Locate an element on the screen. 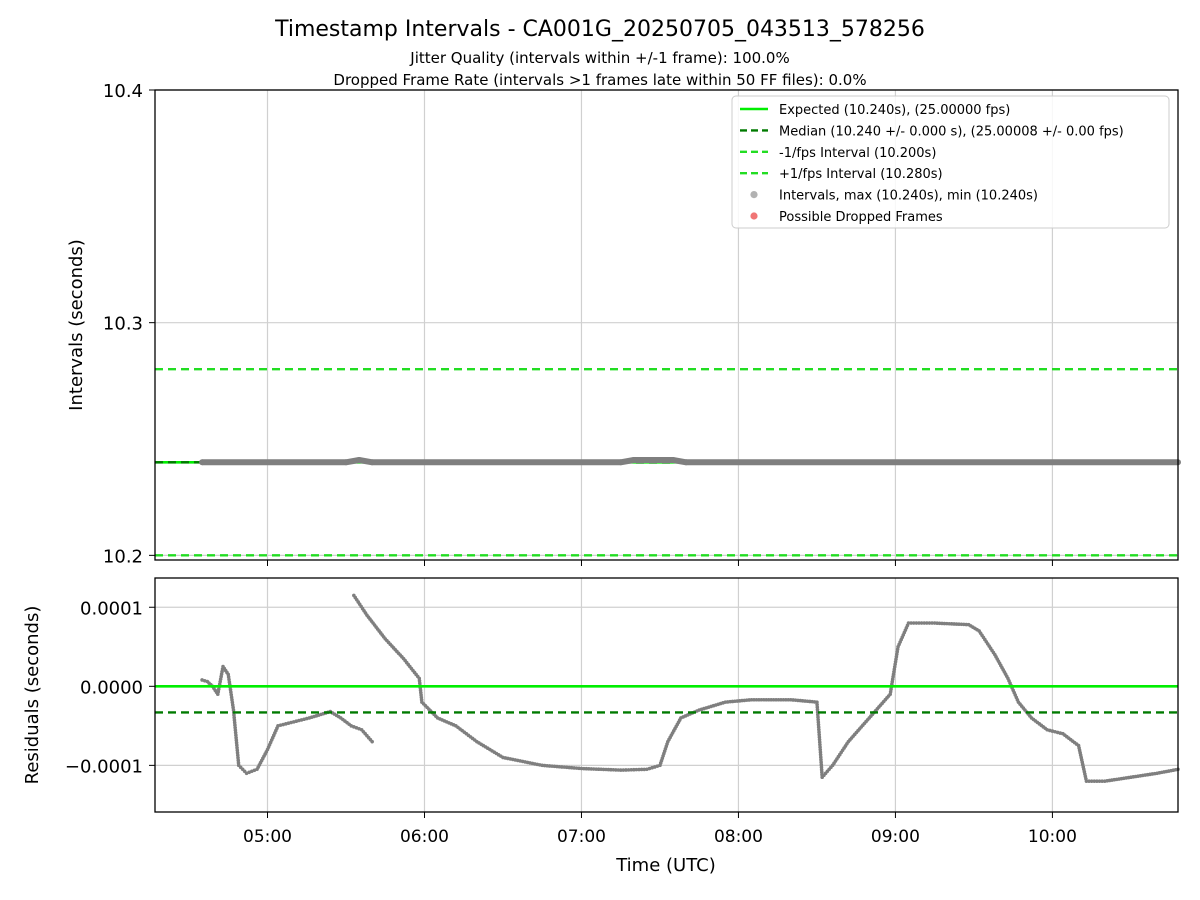 The height and width of the screenshot is (900, 1200). top-y-axis-label: Intervals (seconds) is located at coordinates (76, 325).